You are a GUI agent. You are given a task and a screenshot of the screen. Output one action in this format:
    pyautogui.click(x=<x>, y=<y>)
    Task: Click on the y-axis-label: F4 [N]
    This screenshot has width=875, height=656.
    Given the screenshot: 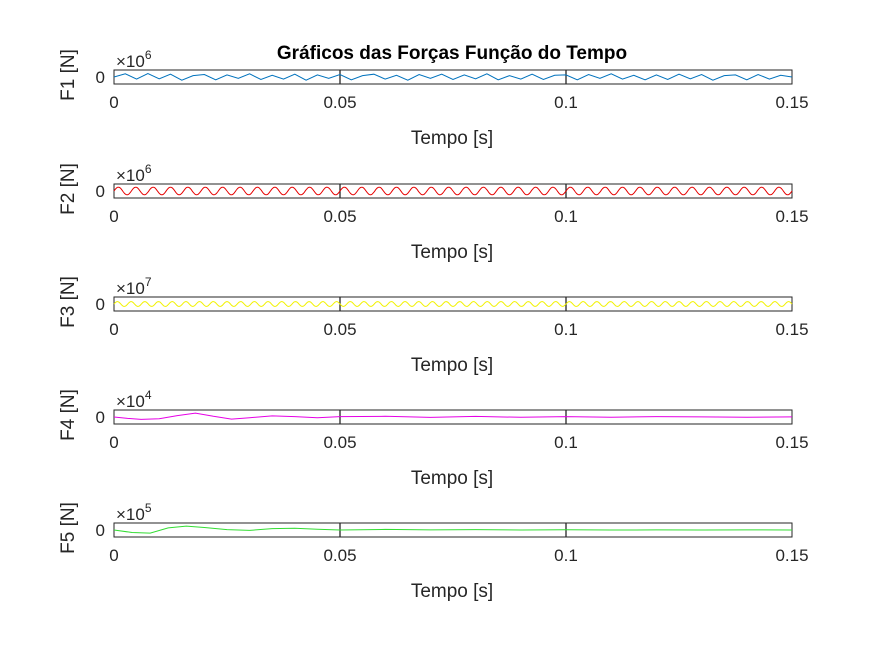 What is the action you would take?
    pyautogui.click(x=68, y=415)
    